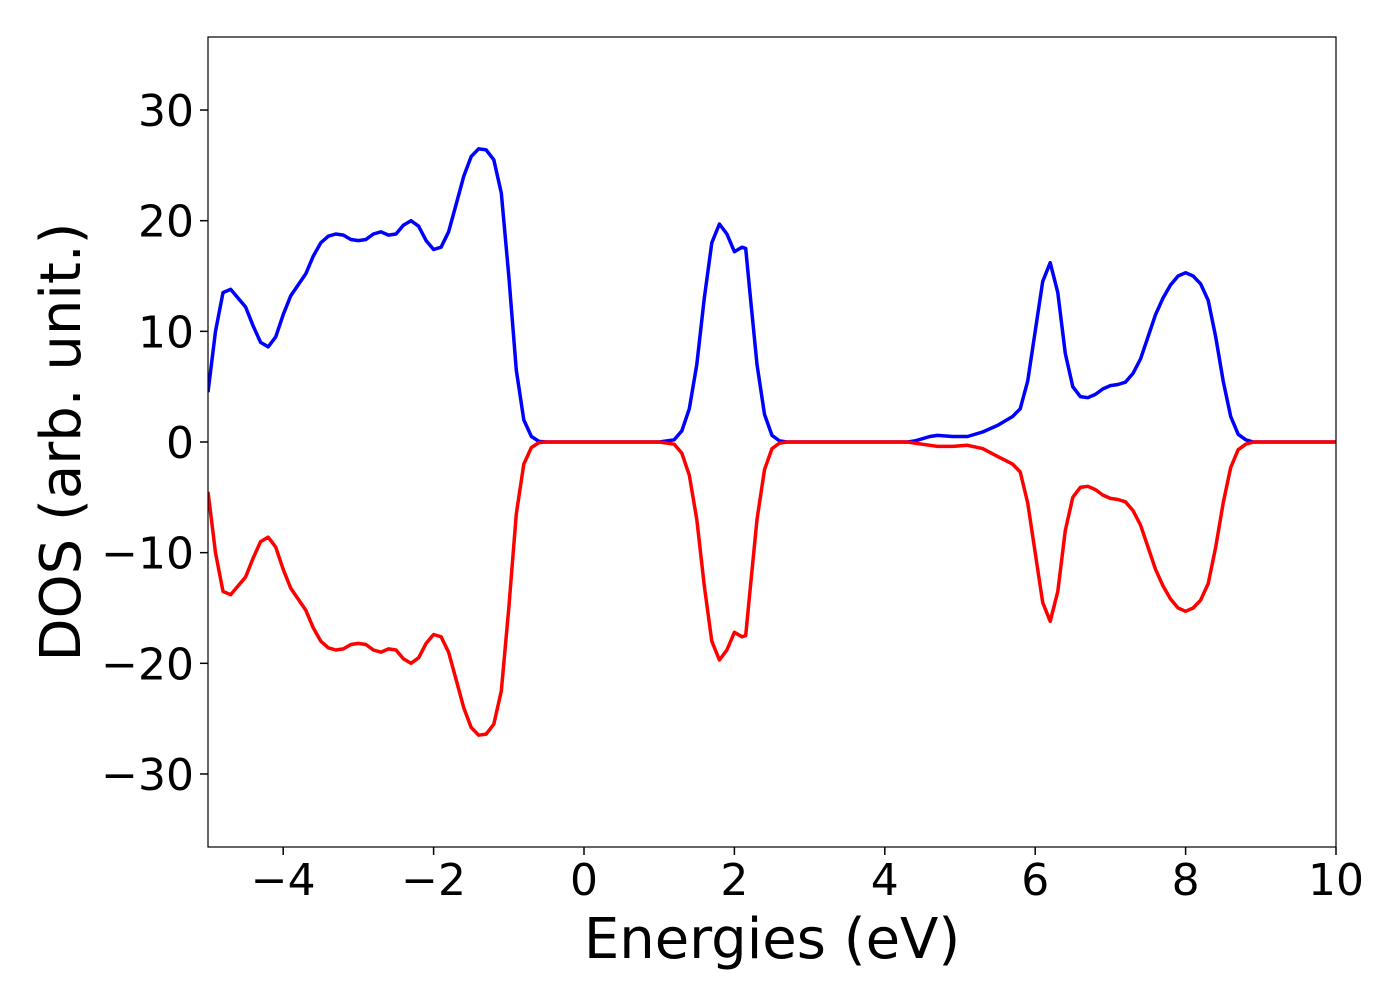  I want to click on y-tick-label: −30, so click(147, 775).